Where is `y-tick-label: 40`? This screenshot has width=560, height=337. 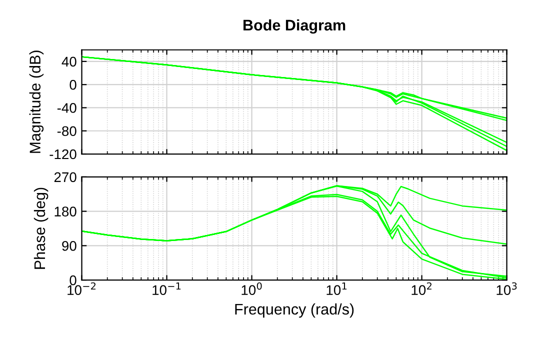 y-tick-label: 40 is located at coordinates (69, 61).